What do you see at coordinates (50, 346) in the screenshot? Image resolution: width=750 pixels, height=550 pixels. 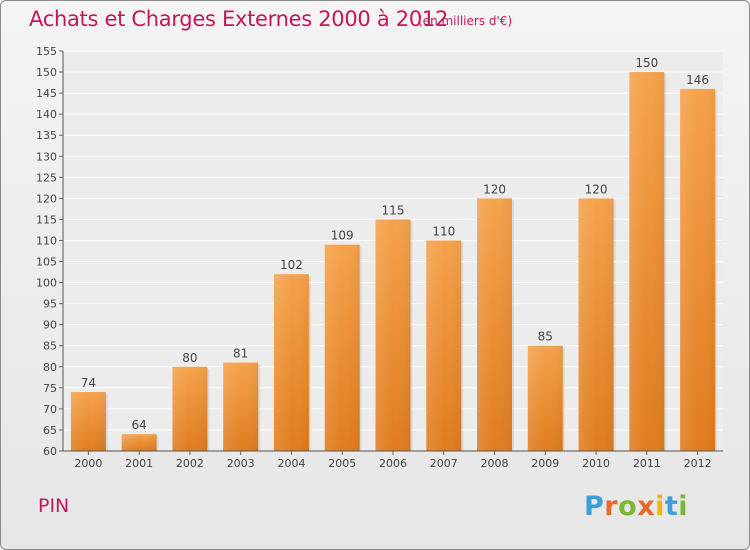 I see `y-tick-label: 85` at bounding box center [50, 346].